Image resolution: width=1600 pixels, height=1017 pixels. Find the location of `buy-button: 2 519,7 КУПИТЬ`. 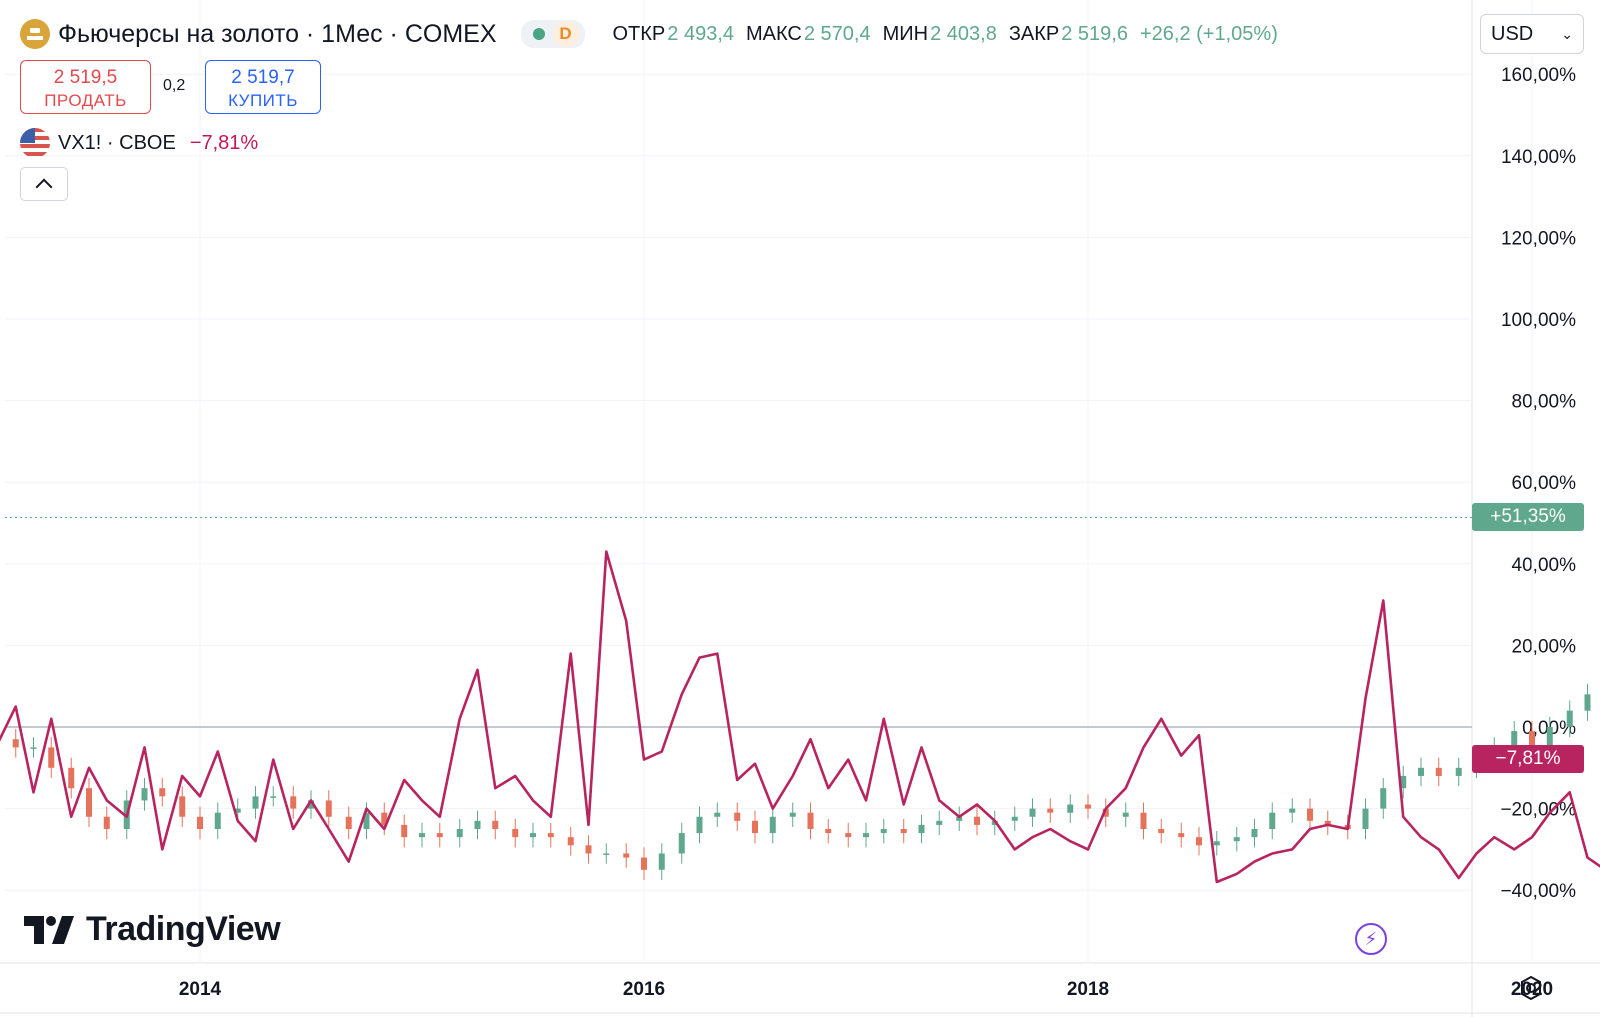

buy-button: 2 519,7 КУПИТЬ is located at coordinates (263, 87).